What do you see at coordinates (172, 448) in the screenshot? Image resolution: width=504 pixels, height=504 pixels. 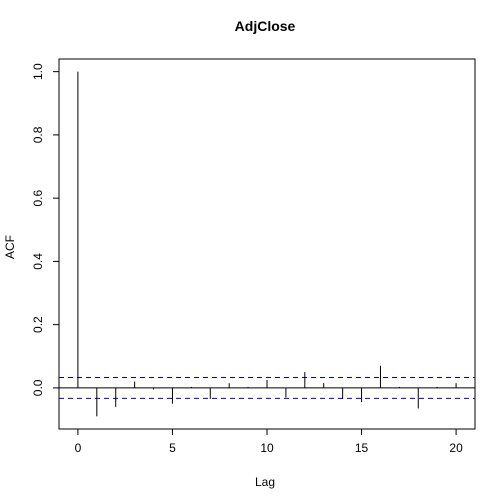 I see `x-tick-label: 5` at bounding box center [172, 448].